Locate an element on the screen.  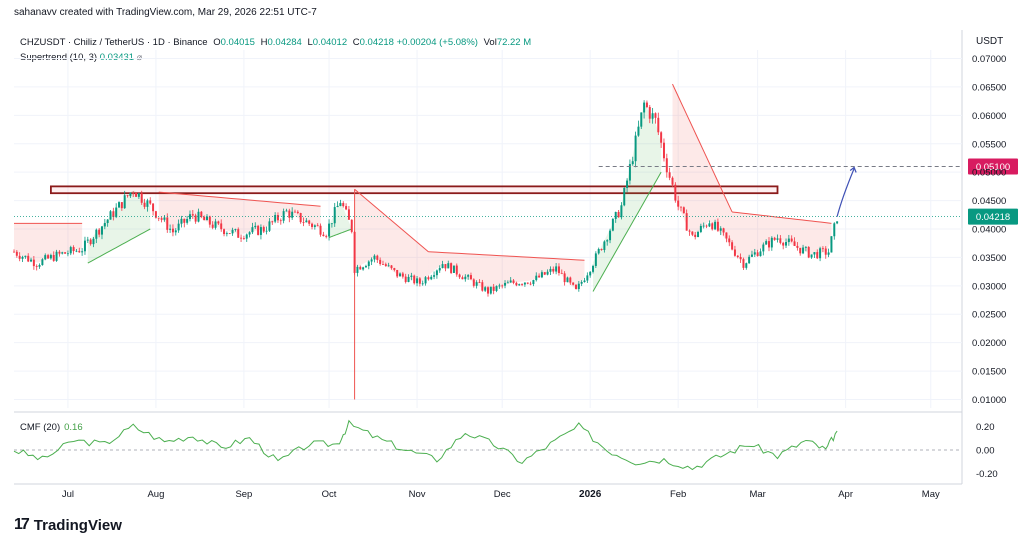
supertrend-label: Supertrend (10, 3) is located at coordinates (59, 57).